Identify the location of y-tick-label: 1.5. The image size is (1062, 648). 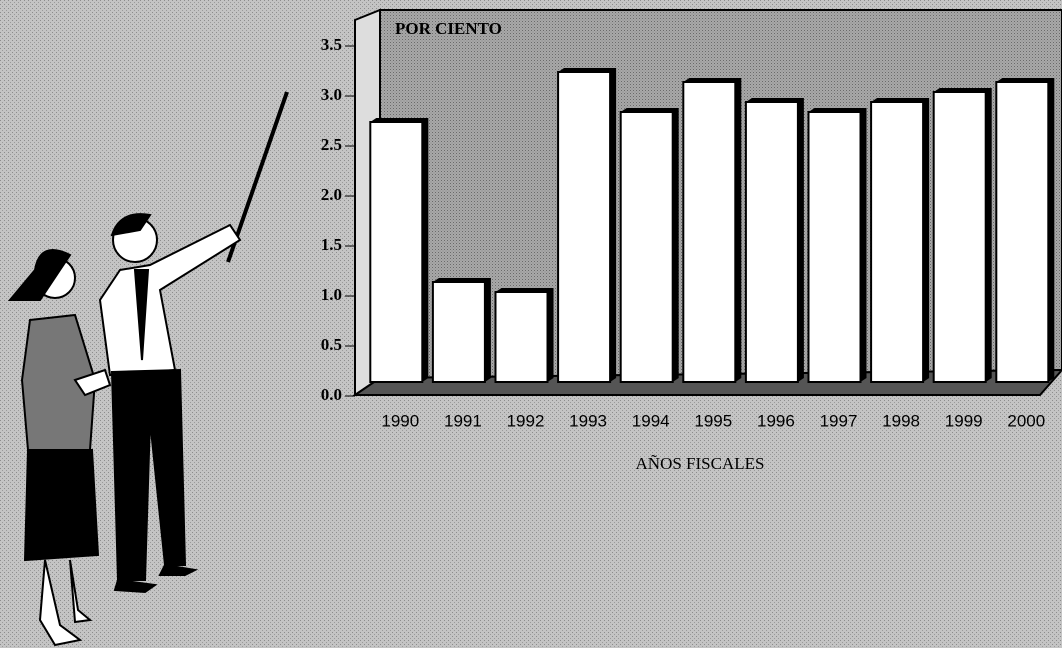
(331, 244).